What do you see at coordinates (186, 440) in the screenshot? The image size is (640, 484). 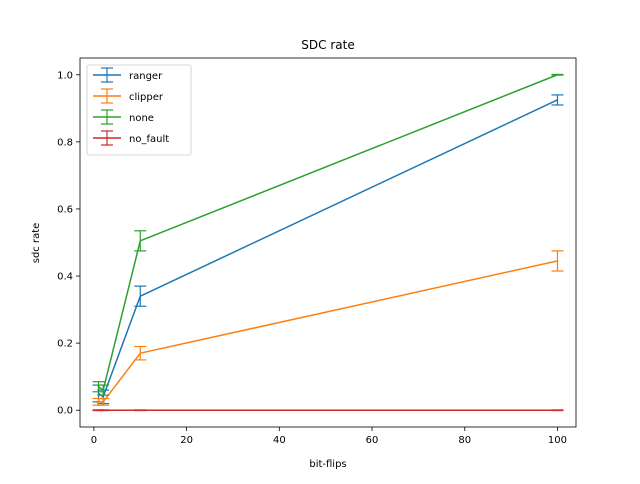 I see `x-tick-label: 20` at bounding box center [186, 440].